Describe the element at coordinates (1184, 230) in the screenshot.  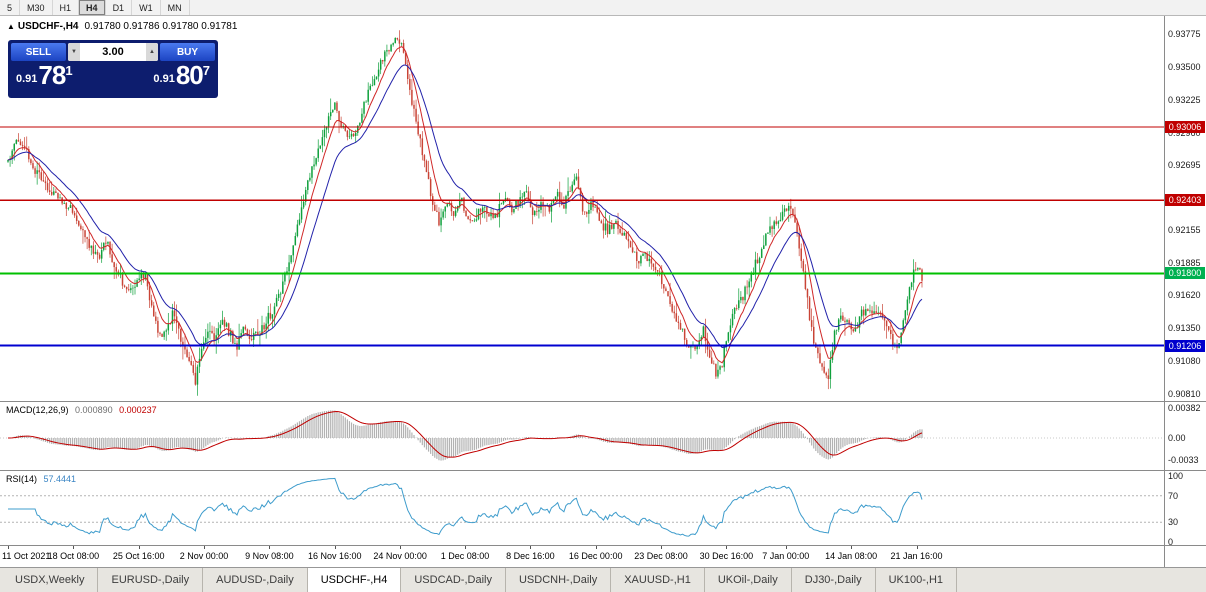
I see `price-scale-label: 0.92155` at that location.